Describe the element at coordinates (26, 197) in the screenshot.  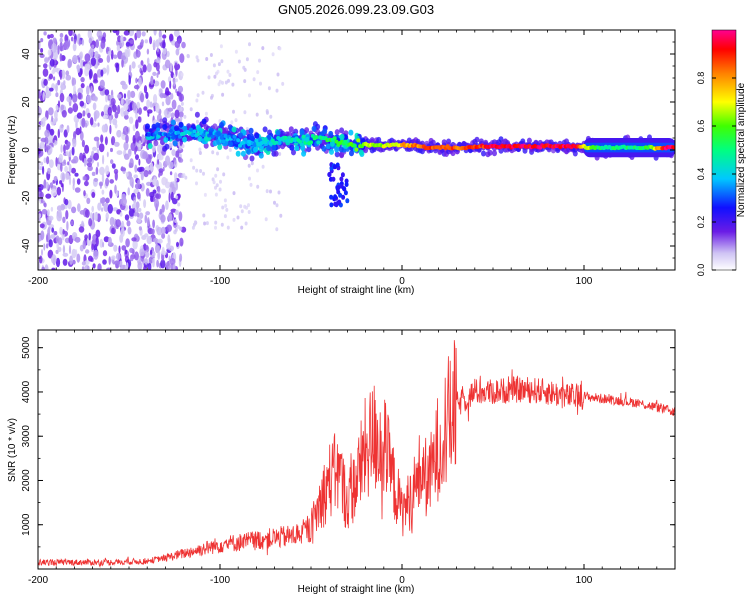
I see `spectrogram-y-tick-label: -20` at that location.